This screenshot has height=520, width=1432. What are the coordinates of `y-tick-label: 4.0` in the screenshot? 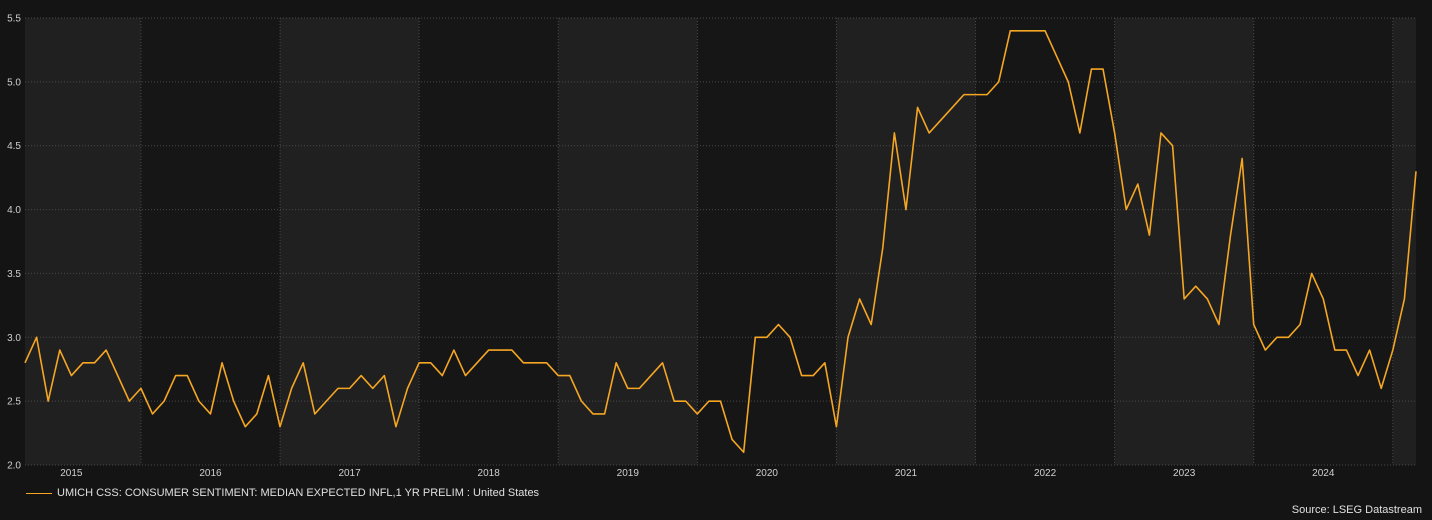 It's located at (14, 210).